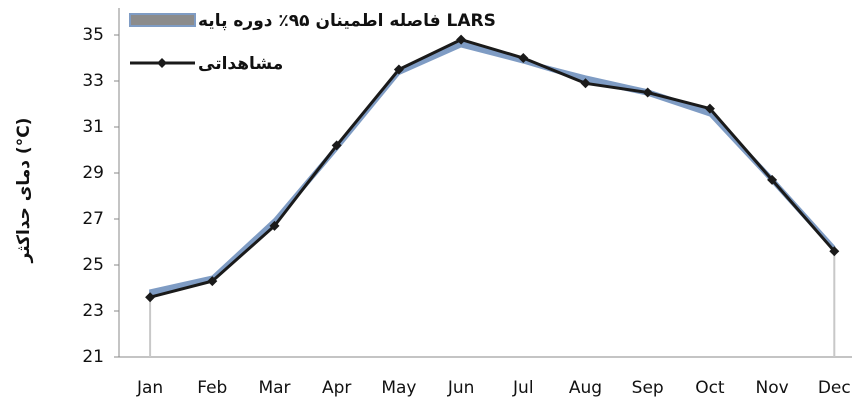  What do you see at coordinates (274, 388) in the screenshot?
I see `x-tick-label: Mar` at bounding box center [274, 388].